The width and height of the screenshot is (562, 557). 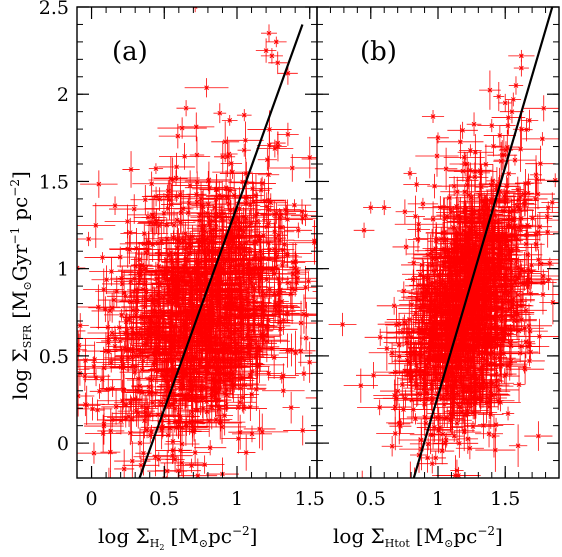 What do you see at coordinates (310, 499) in the screenshot?
I see `x-tick-label: 1.5` at bounding box center [310, 499].